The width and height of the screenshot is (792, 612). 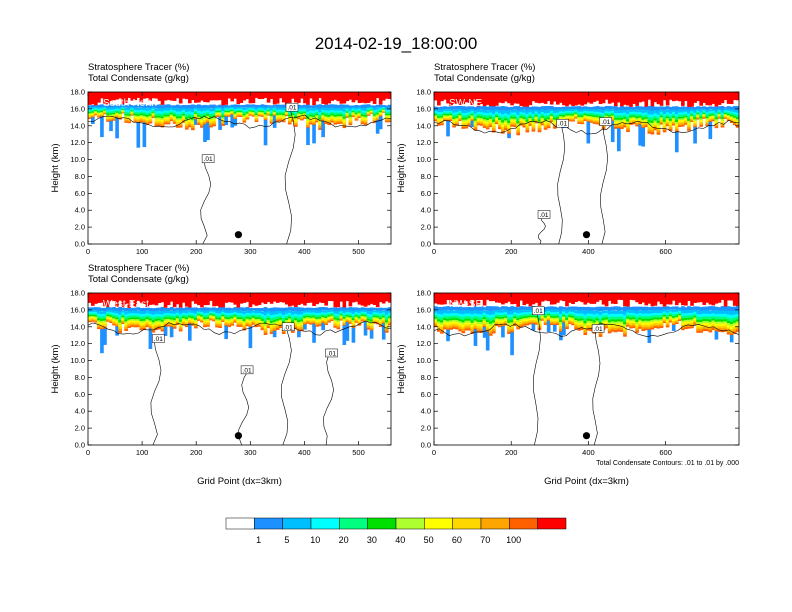 I want to click on colorbar-label: 20, so click(x=344, y=540).